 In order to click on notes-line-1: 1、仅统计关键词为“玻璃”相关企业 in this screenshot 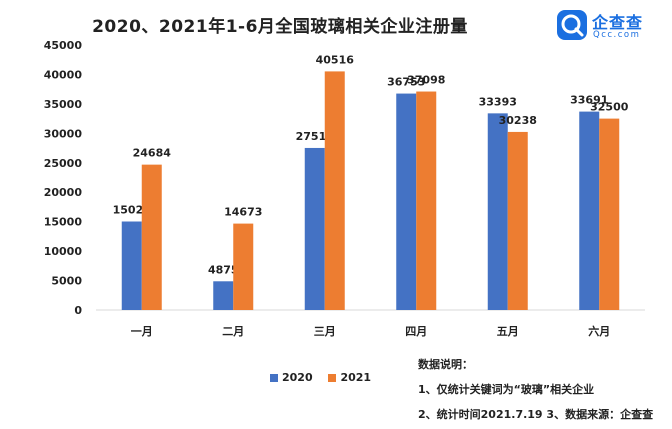, I will do `click(506, 389)`.